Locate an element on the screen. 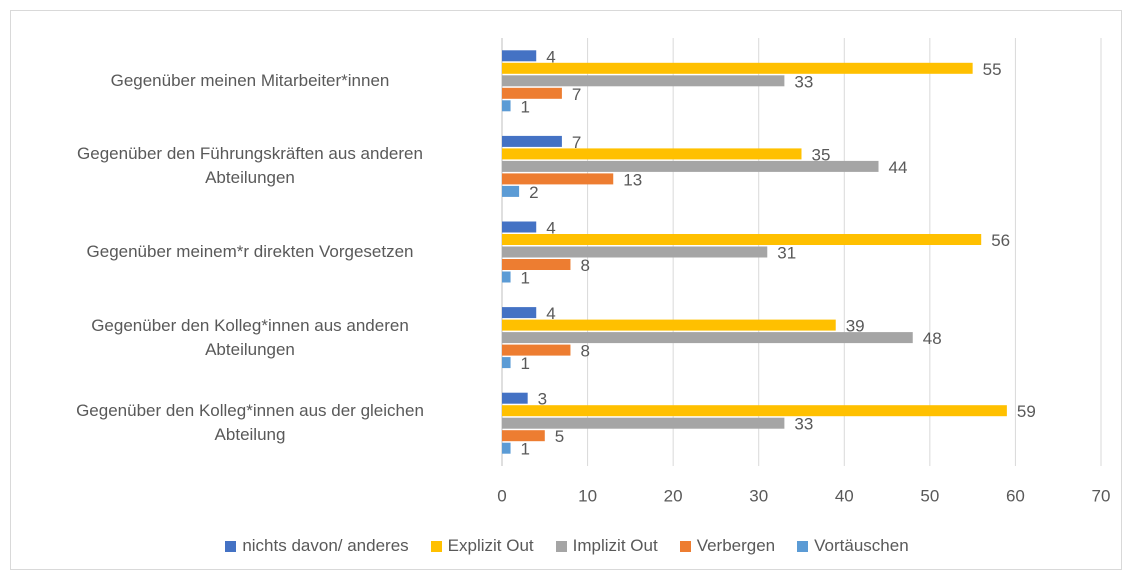 Image resolution: width=1134 pixels, height=582 pixels. data-label: 35 is located at coordinates (821, 154).